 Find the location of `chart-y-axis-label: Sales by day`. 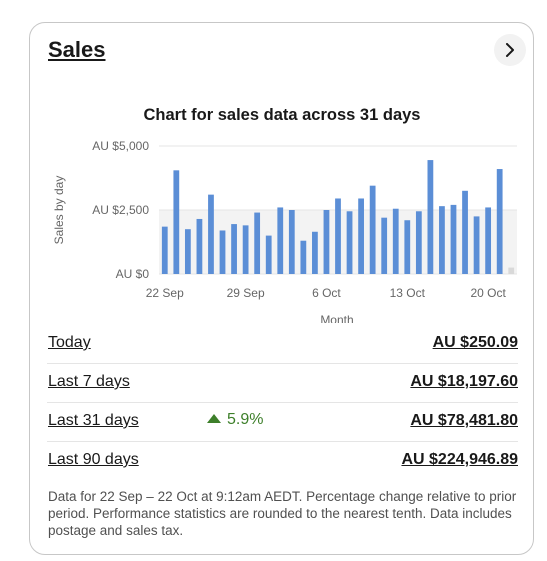

chart-y-axis-label: Sales by day is located at coordinates (59, 210).